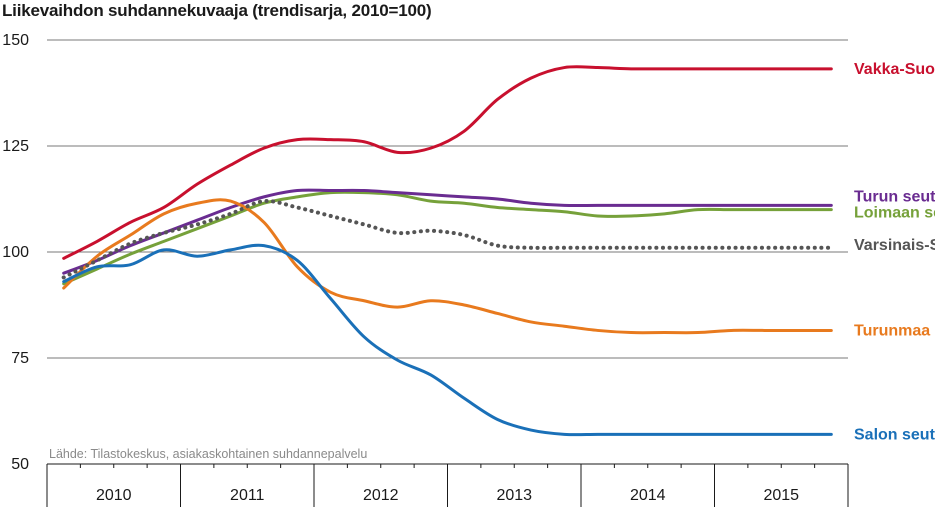 The width and height of the screenshot is (935, 507). What do you see at coordinates (381, 495) in the screenshot?
I see `x-tick-label: 2012` at bounding box center [381, 495].